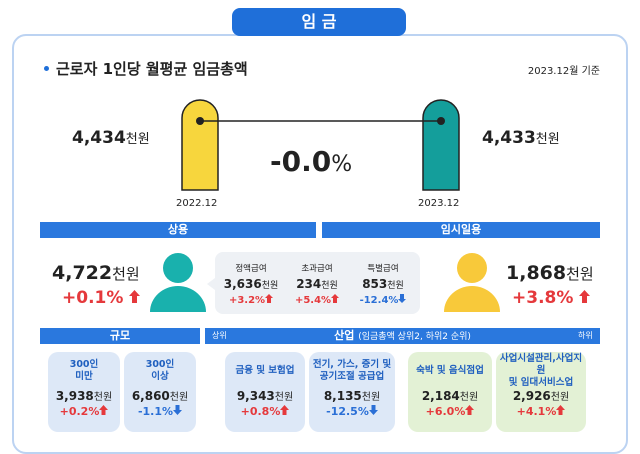  What do you see at coordinates (541, 382) in the screenshot?
I see `card-name: 및 임대서비스업` at bounding box center [541, 382].